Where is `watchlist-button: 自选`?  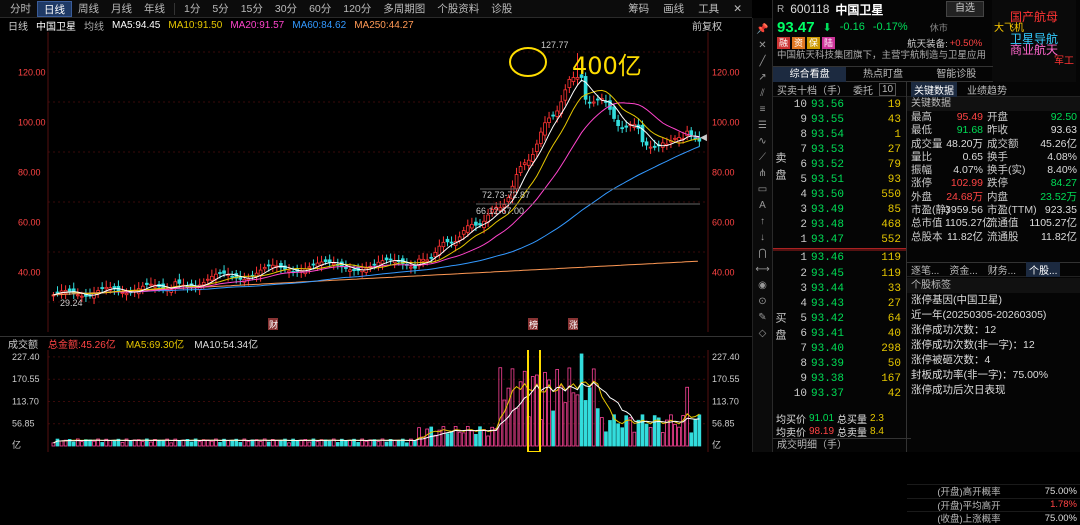 watchlist-button: 自选 is located at coordinates (965, 9).